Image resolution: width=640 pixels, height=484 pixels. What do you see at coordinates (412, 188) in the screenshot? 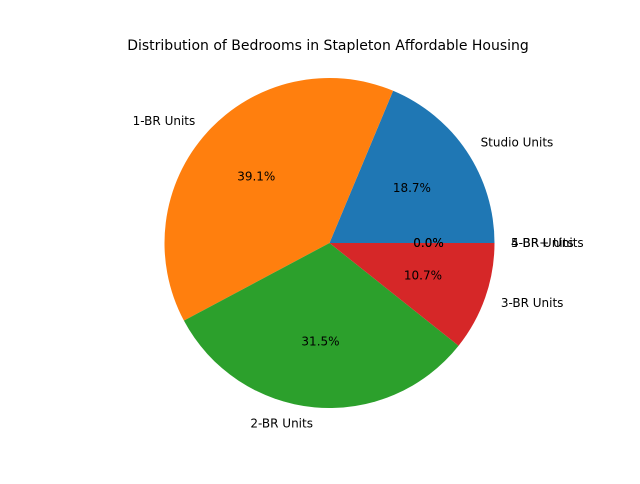
I see `percent-label-studio-units: 18.7%` at bounding box center [412, 188].